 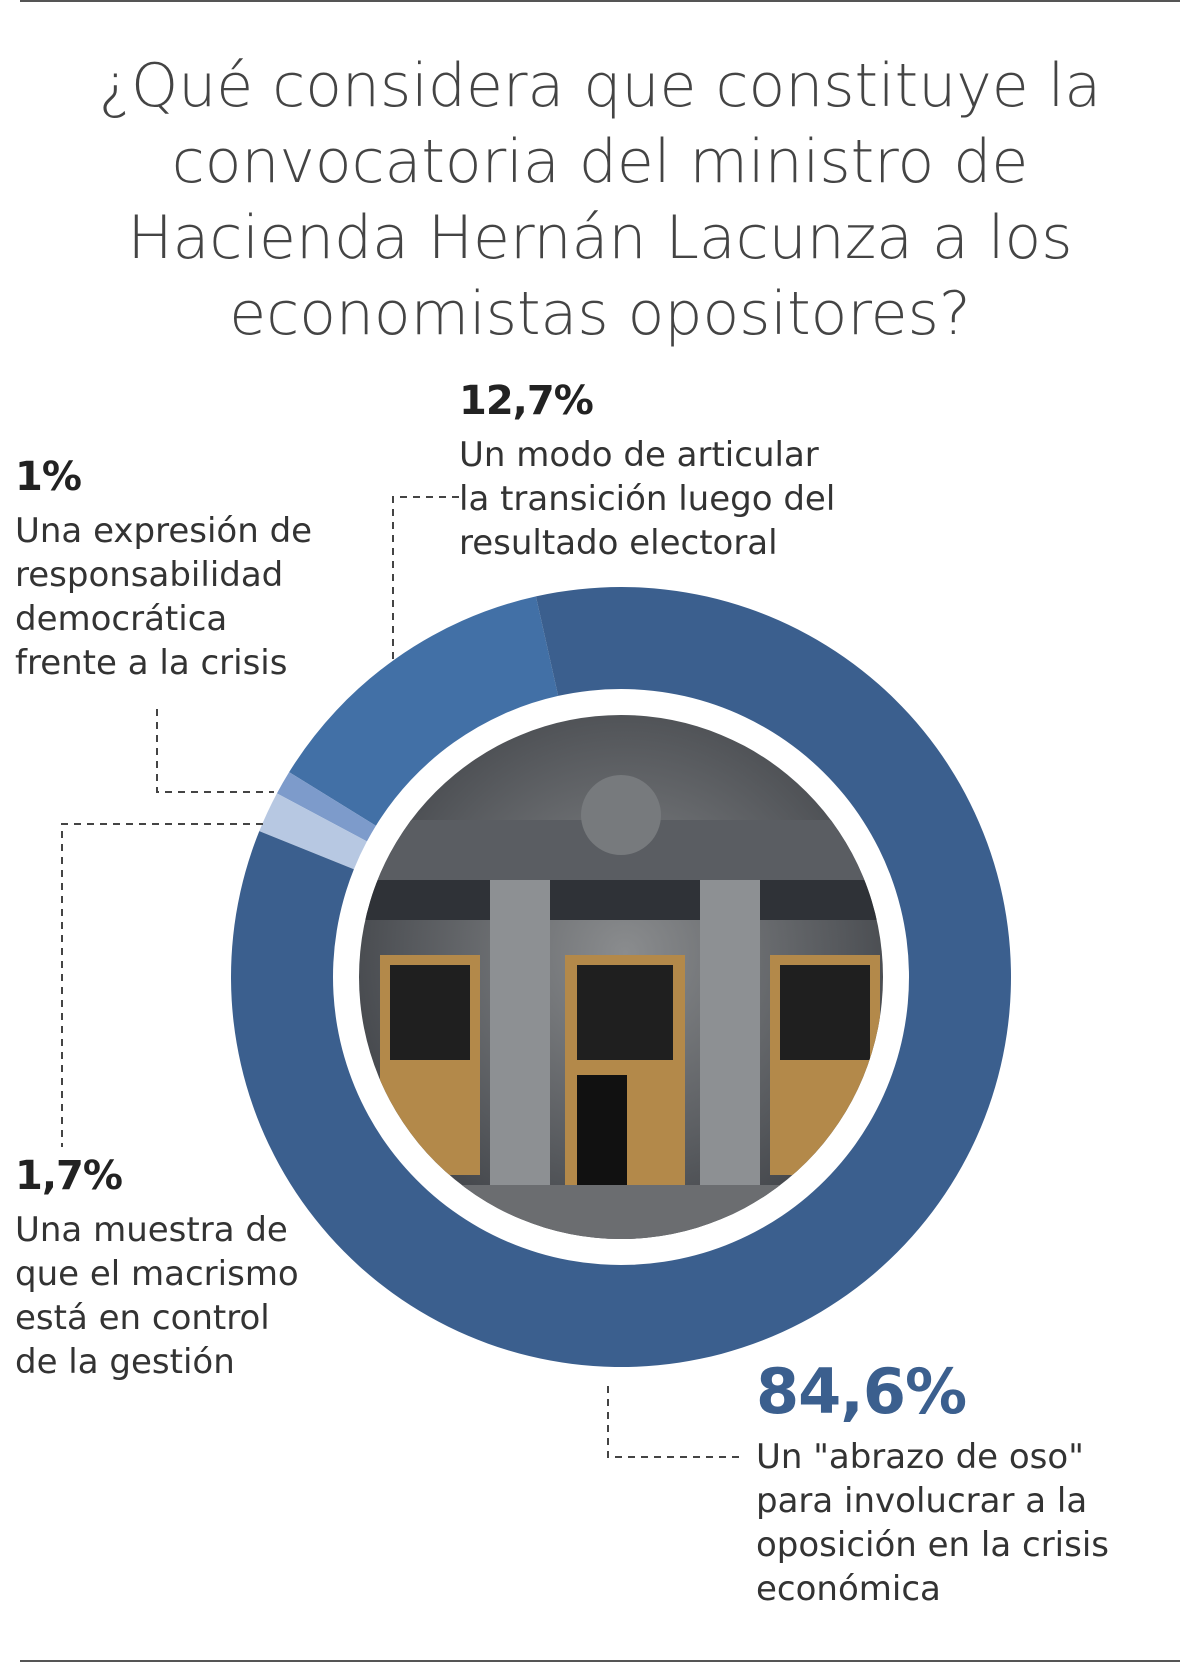 What do you see at coordinates (621, 977) in the screenshot?
I see `photo` at bounding box center [621, 977].